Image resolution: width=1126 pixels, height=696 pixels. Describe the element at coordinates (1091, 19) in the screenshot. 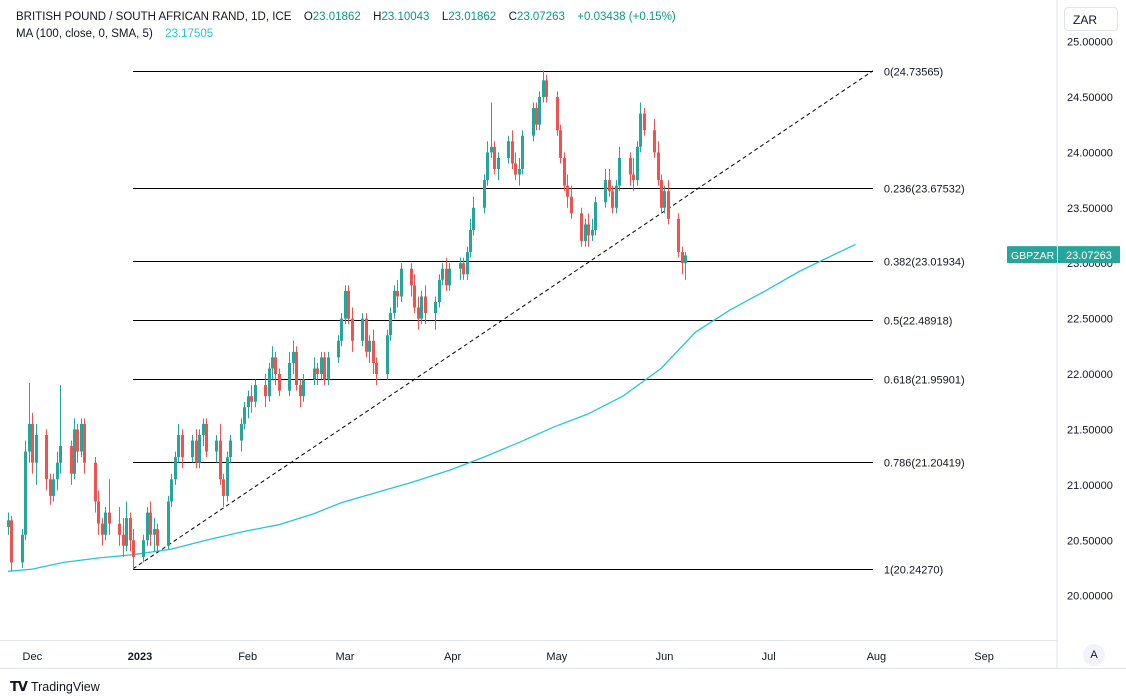

I see `currency-button: ZAR` at that location.